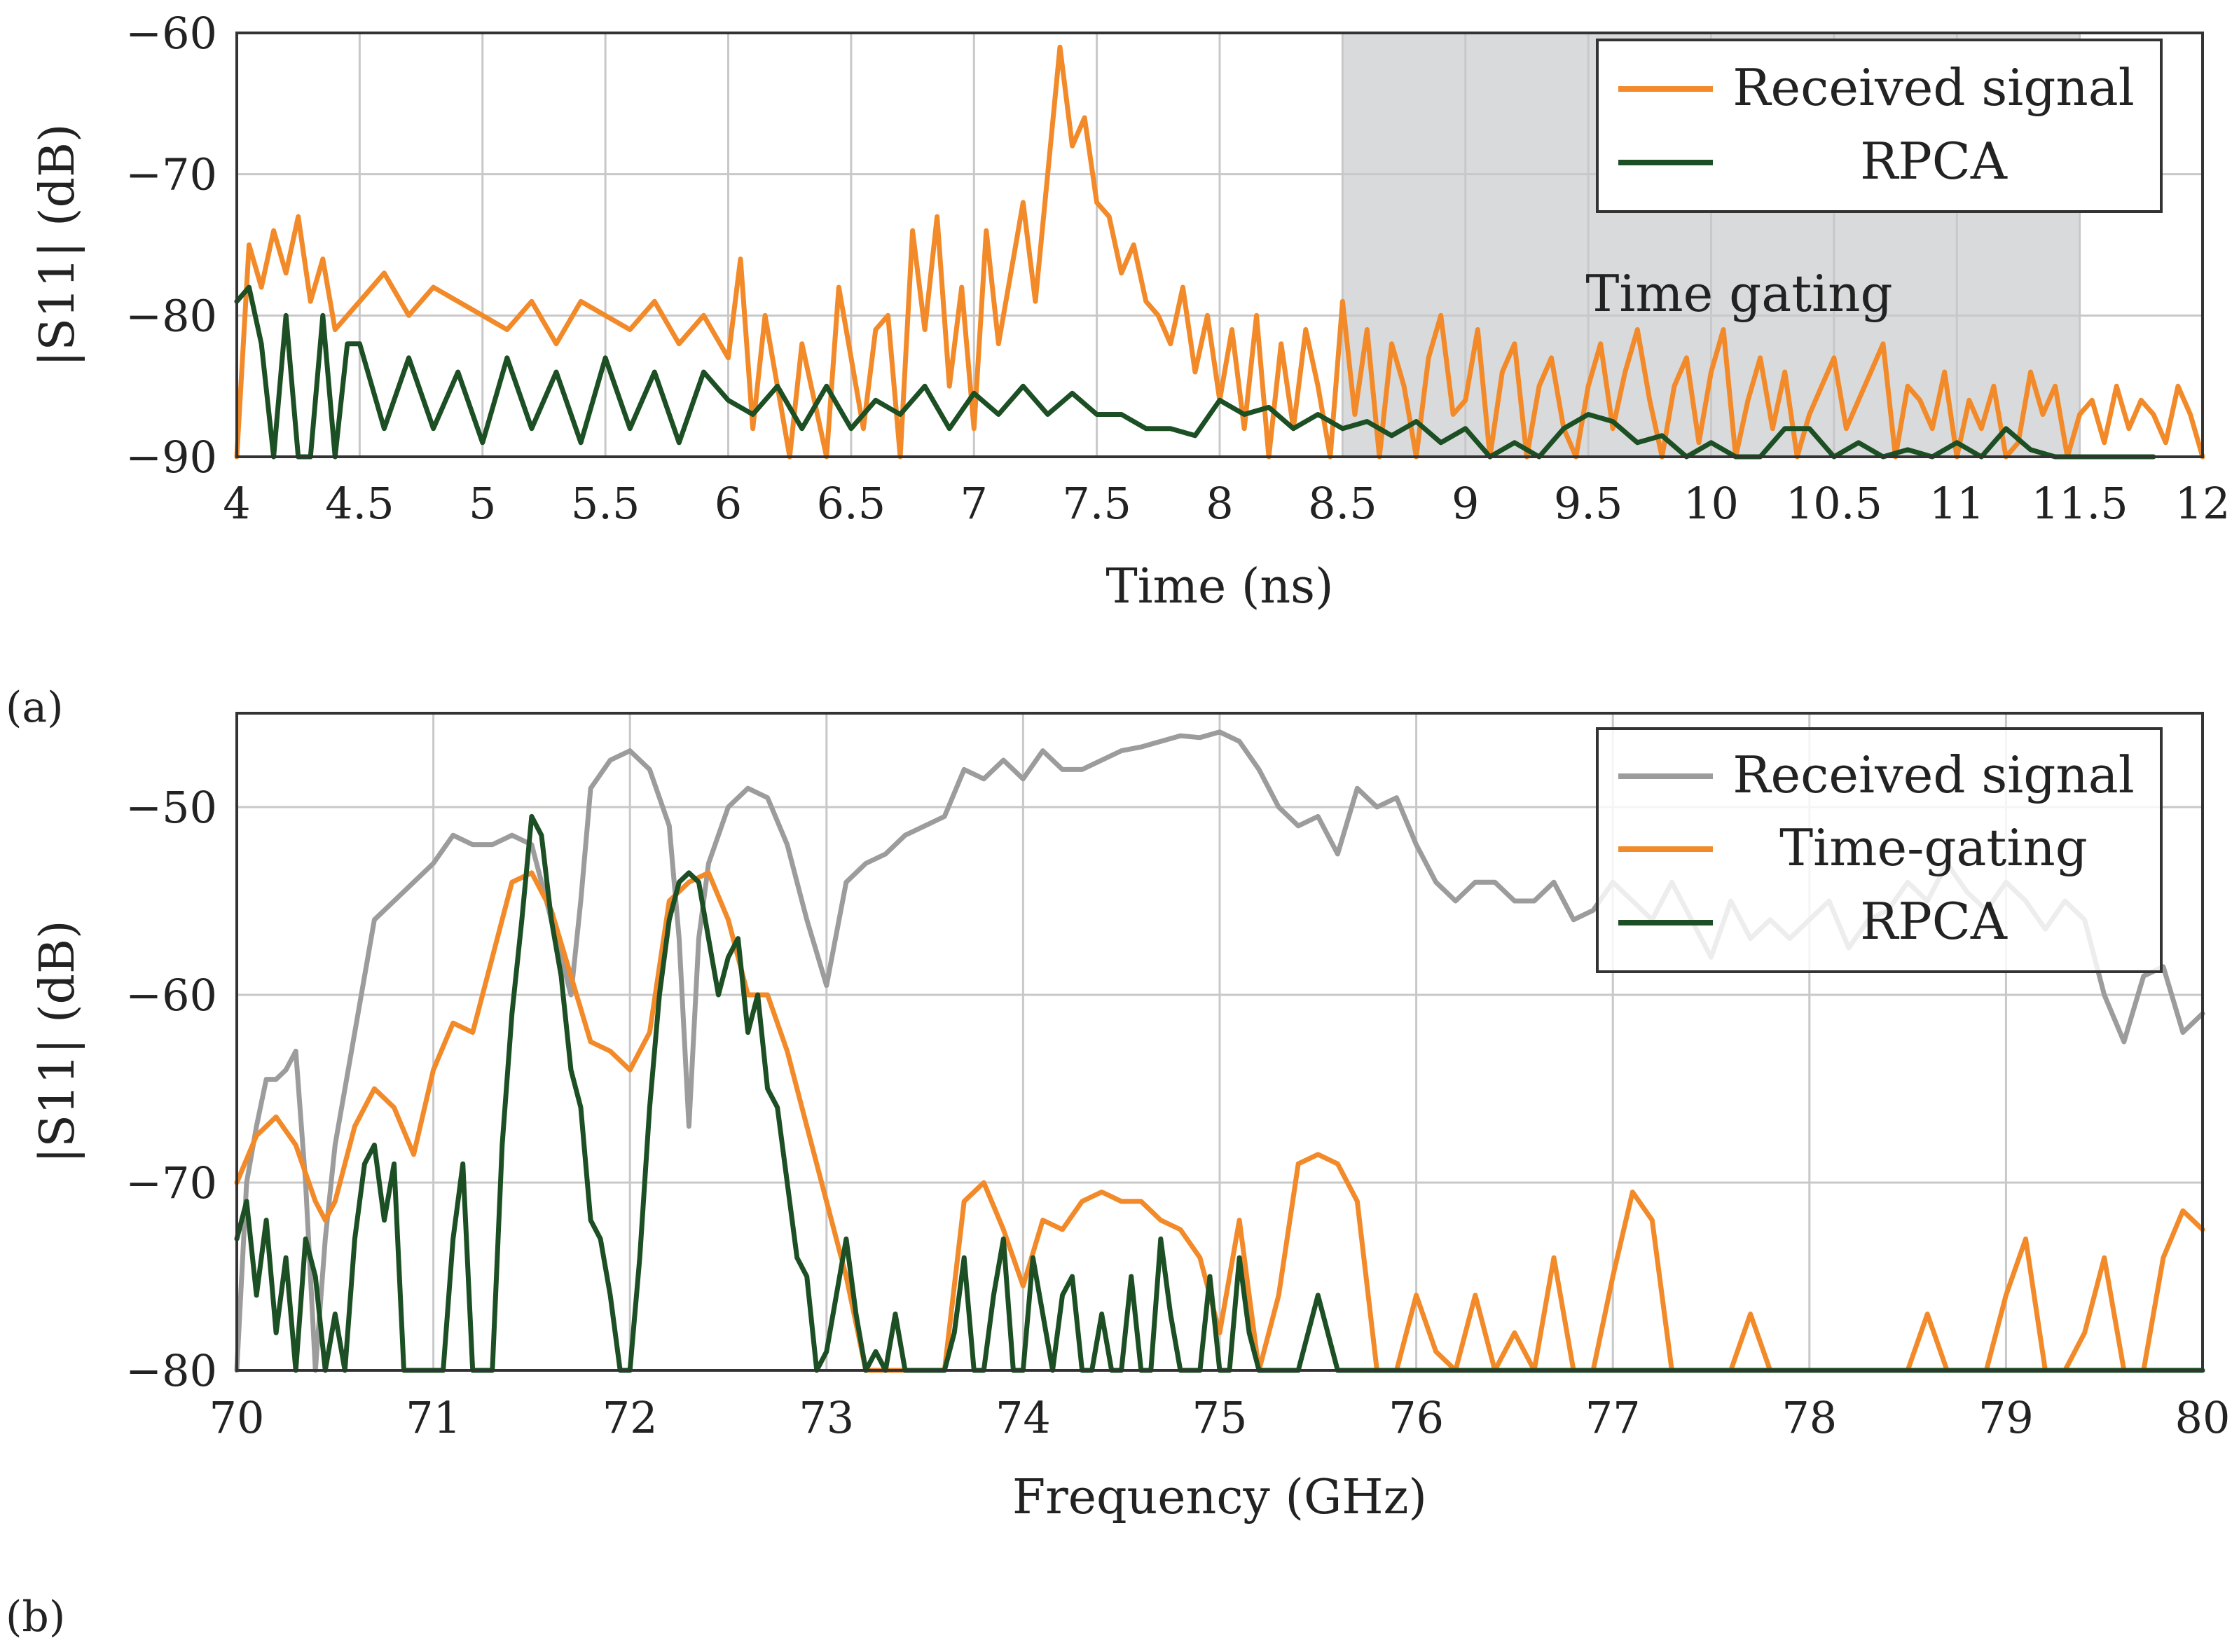 This screenshot has width=2239, height=1652. What do you see at coordinates (630, 1417) in the screenshot?
I see `panel-b-x-tick-label: 72` at bounding box center [630, 1417].